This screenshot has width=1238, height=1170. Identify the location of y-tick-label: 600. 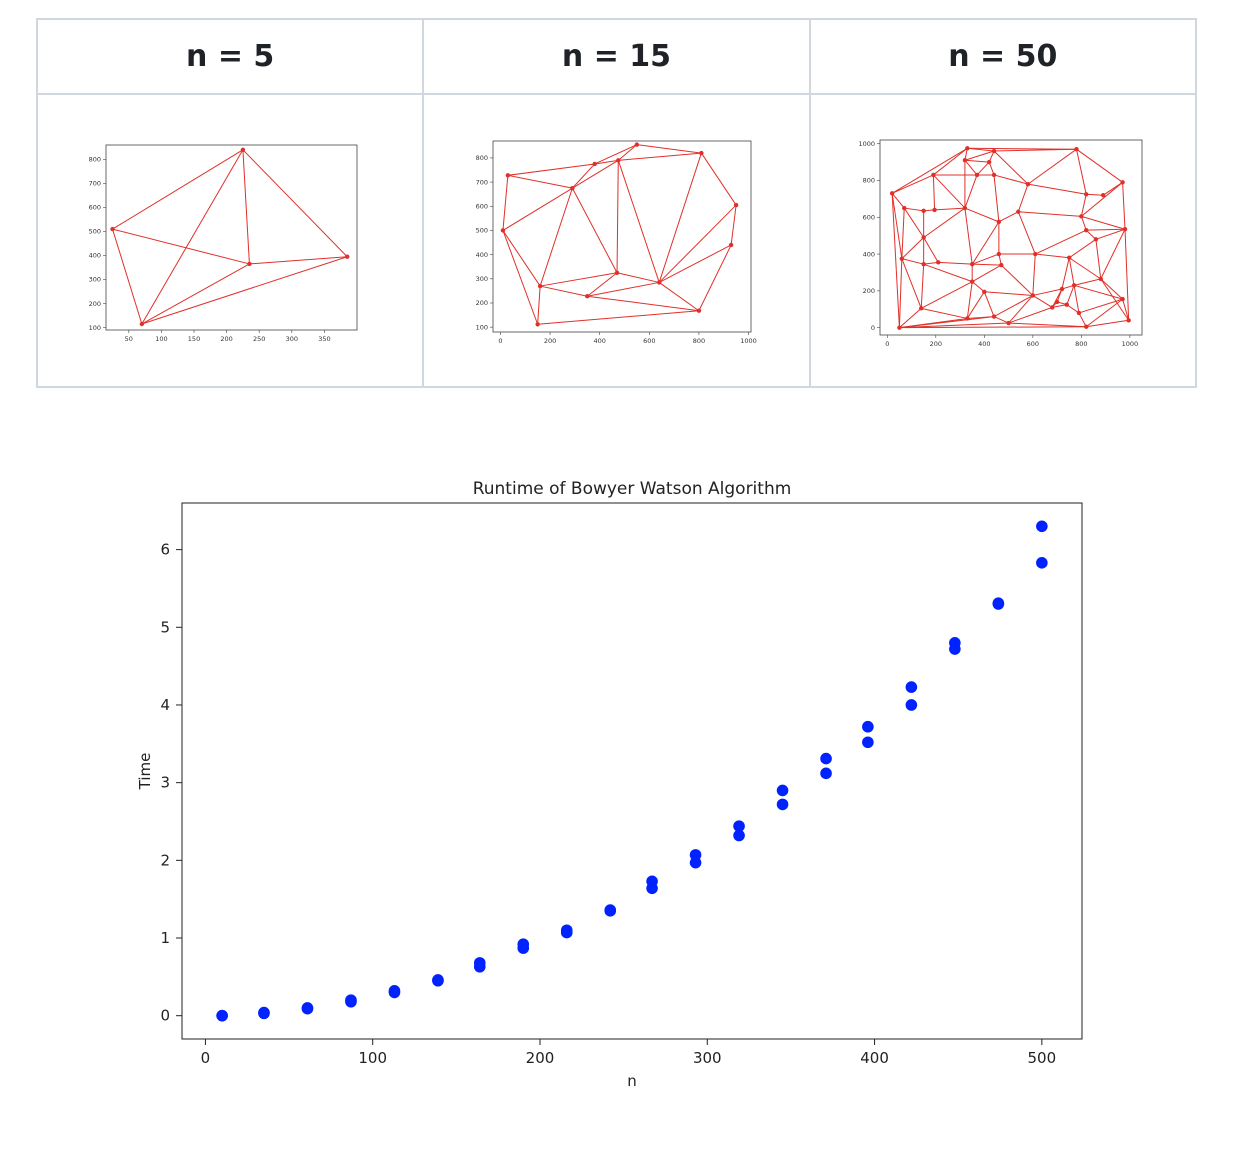
(95, 208).